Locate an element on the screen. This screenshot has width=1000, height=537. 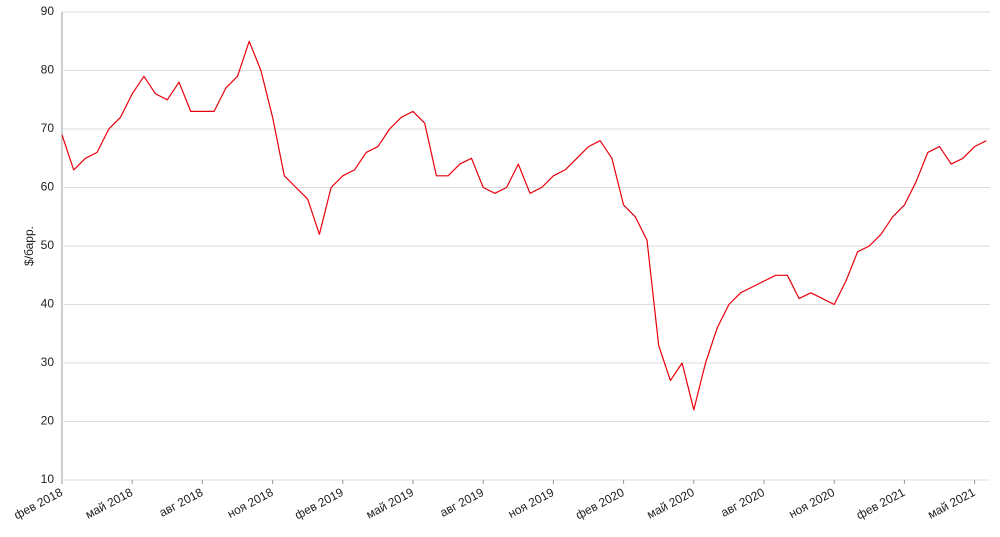
y-tick-label: 20 is located at coordinates (48, 421).